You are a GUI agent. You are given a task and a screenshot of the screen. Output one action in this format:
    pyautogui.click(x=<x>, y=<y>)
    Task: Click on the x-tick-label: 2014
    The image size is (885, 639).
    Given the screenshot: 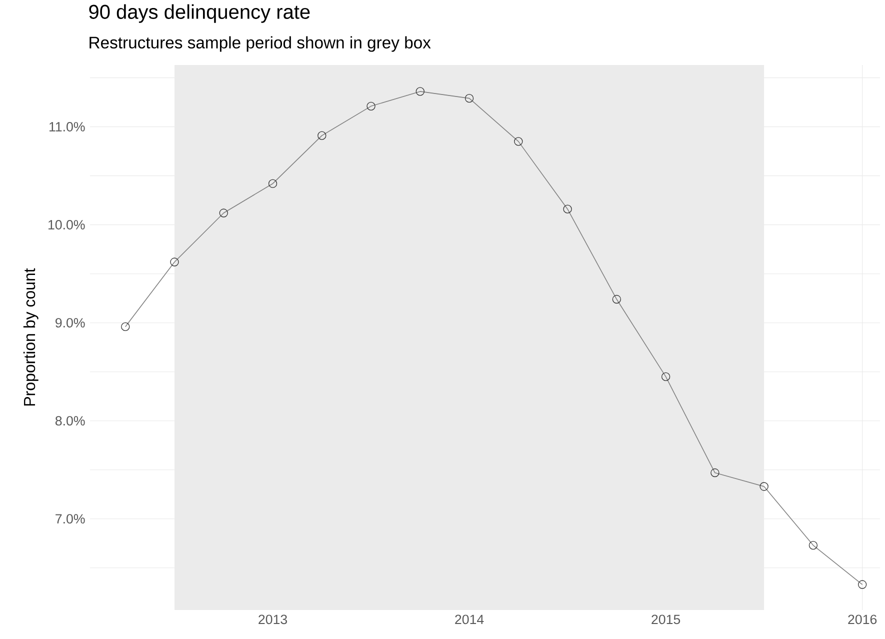 What is the action you would take?
    pyautogui.click(x=469, y=619)
    